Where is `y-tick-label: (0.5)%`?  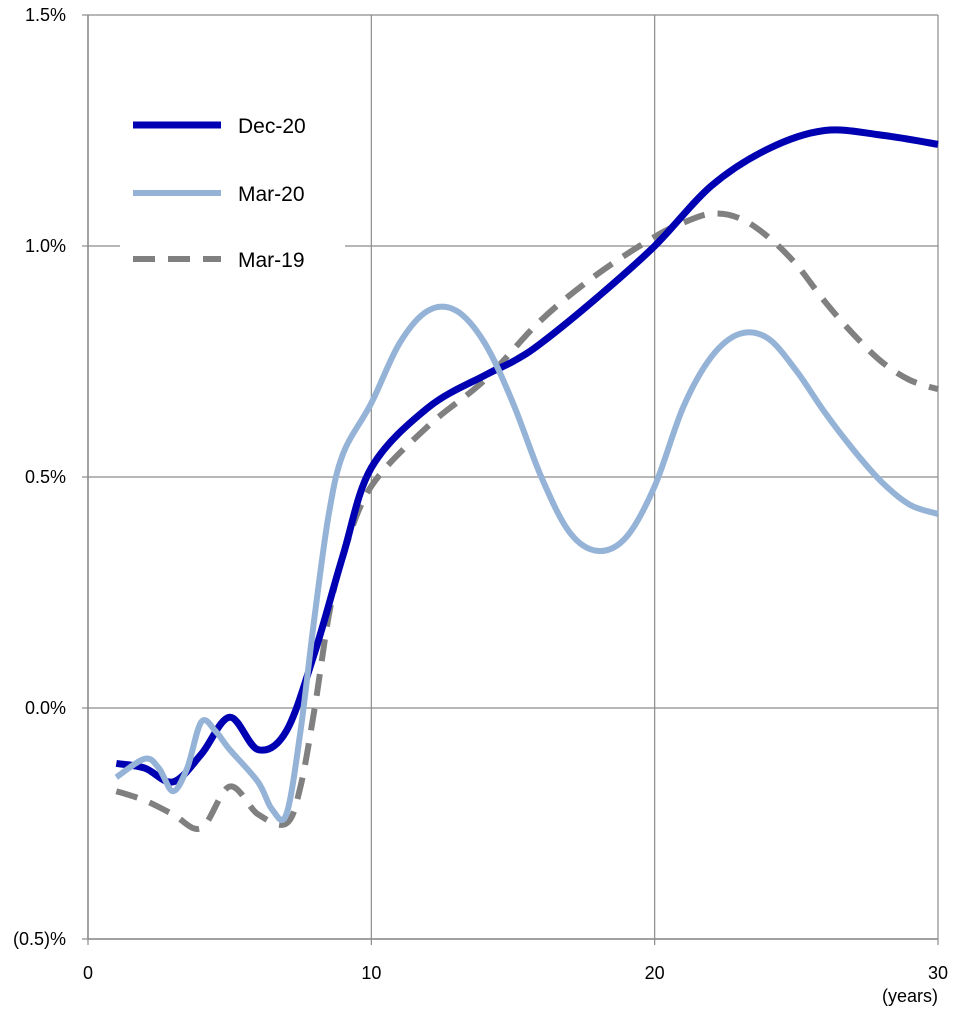
y-tick-label: (0.5)% is located at coordinates (39, 939).